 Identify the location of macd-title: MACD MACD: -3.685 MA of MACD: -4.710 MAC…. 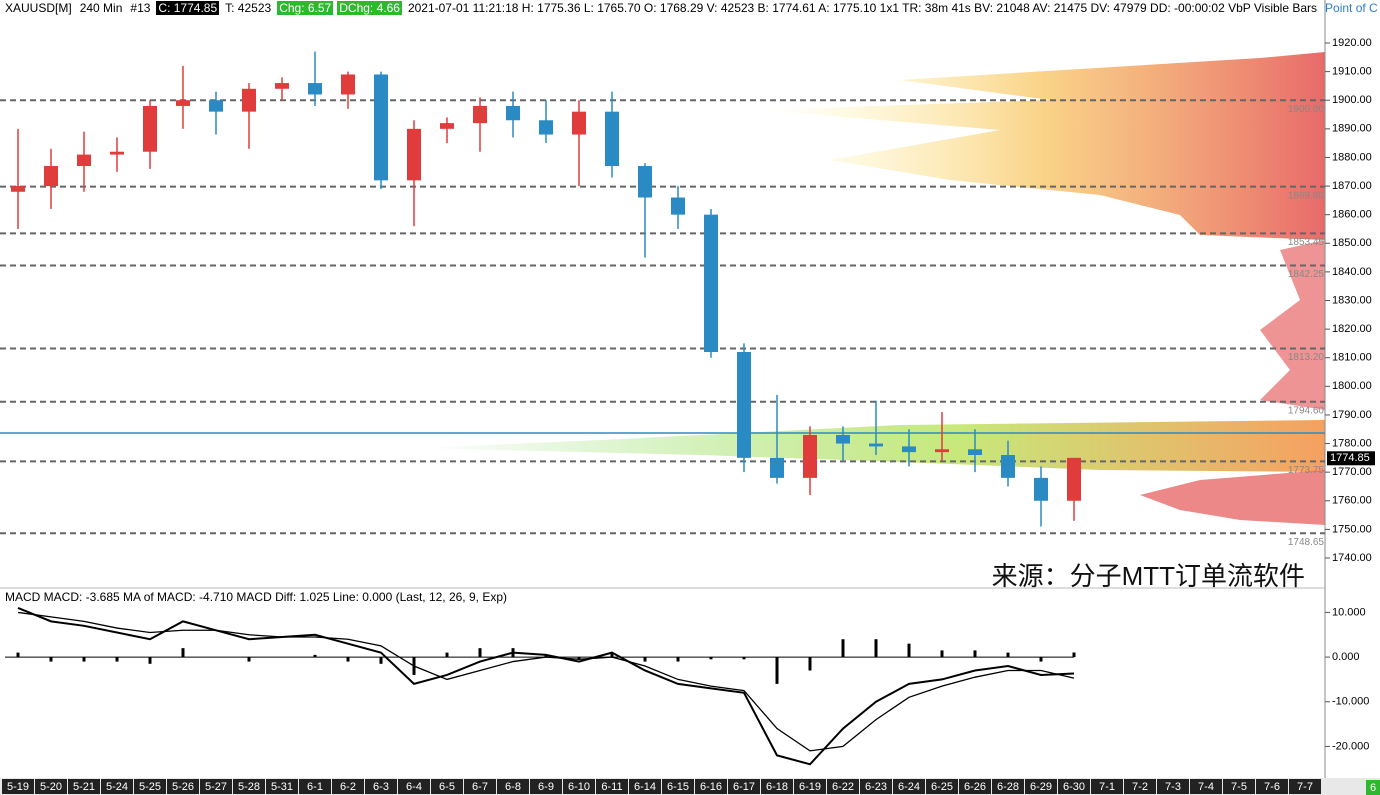
(256, 597).